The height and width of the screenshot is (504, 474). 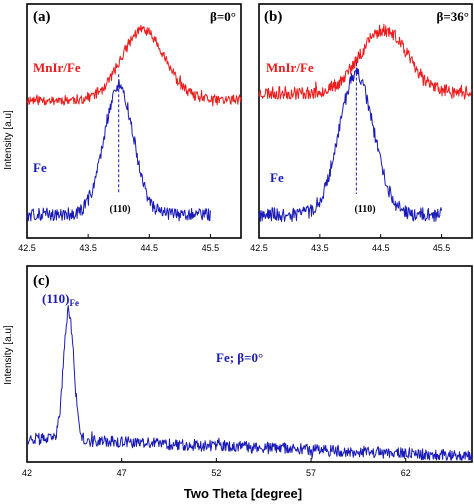 What do you see at coordinates (57, 67) in the screenshot?
I see `panel-a-series-label-mnir: MnIr/Fe` at bounding box center [57, 67].